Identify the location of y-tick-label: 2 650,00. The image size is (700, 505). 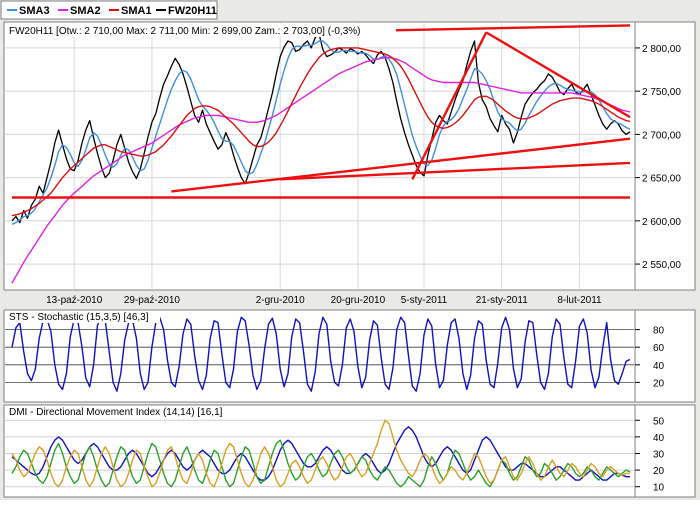
(661, 179).